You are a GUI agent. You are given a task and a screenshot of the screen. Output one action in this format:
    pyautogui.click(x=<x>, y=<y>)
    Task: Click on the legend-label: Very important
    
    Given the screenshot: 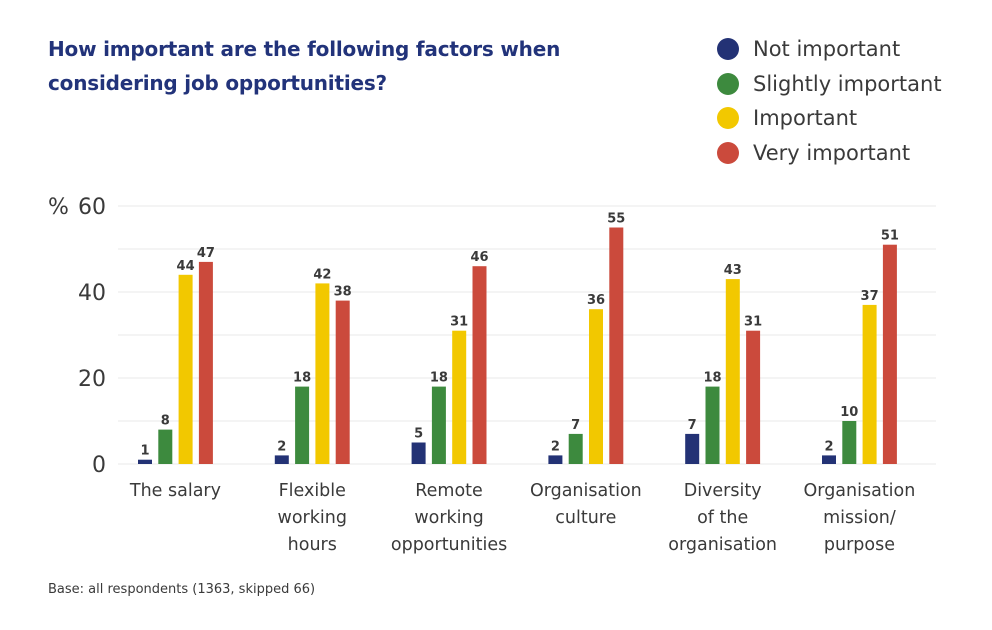 What is the action you would take?
    pyautogui.click(x=832, y=152)
    